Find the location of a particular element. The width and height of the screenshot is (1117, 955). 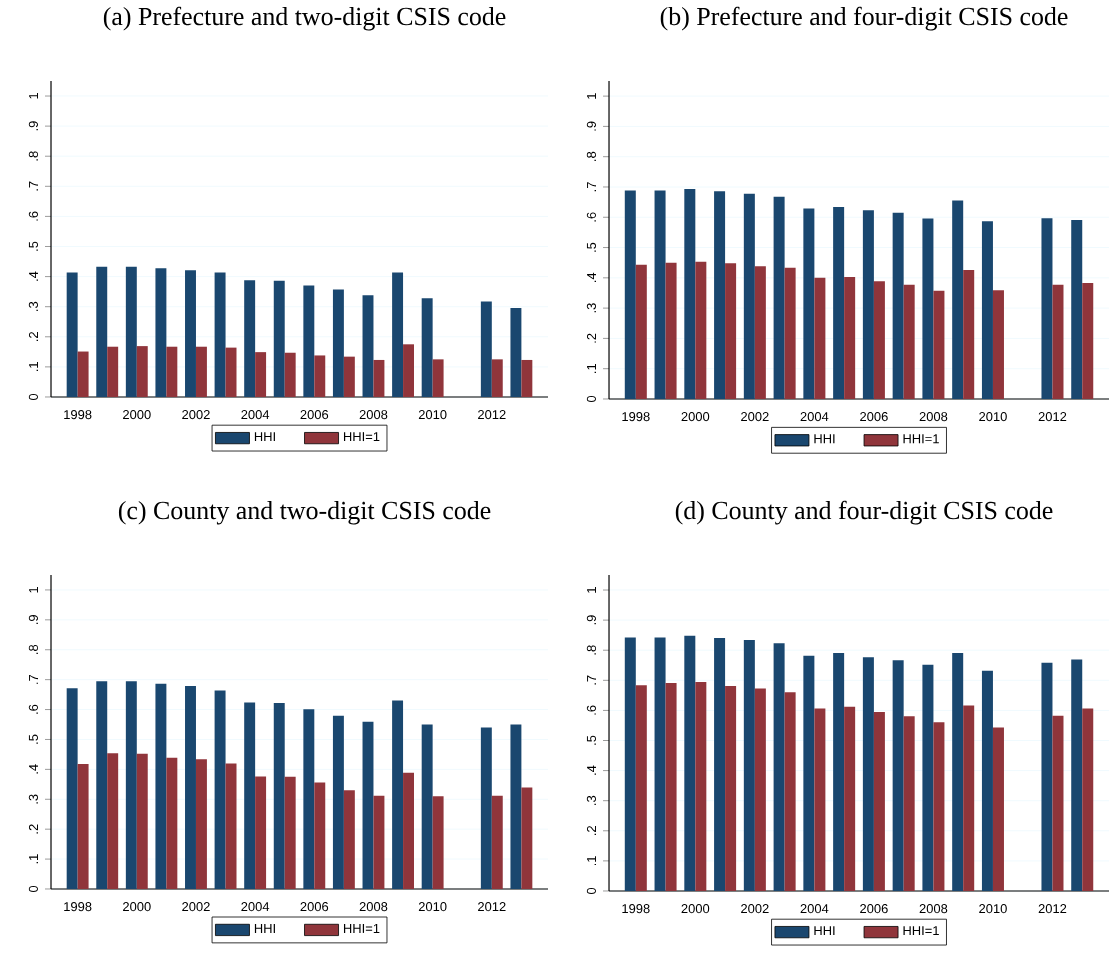

legend-label: HHI is located at coordinates (264, 437).